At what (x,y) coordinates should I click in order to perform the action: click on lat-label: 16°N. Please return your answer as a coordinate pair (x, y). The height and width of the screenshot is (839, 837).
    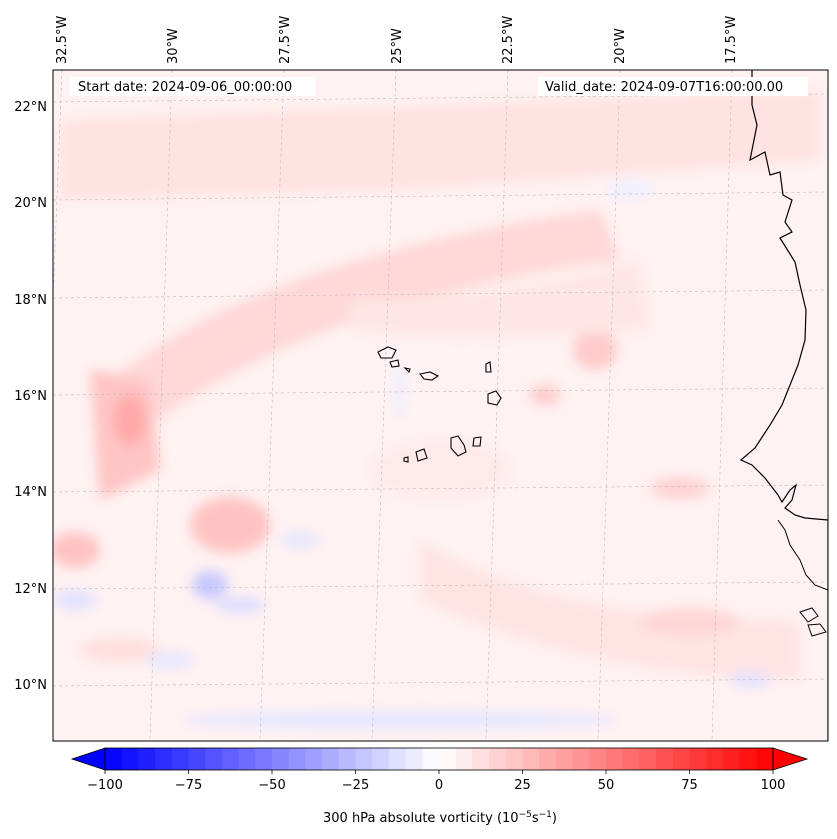
    Looking at the image, I should click on (30, 396).